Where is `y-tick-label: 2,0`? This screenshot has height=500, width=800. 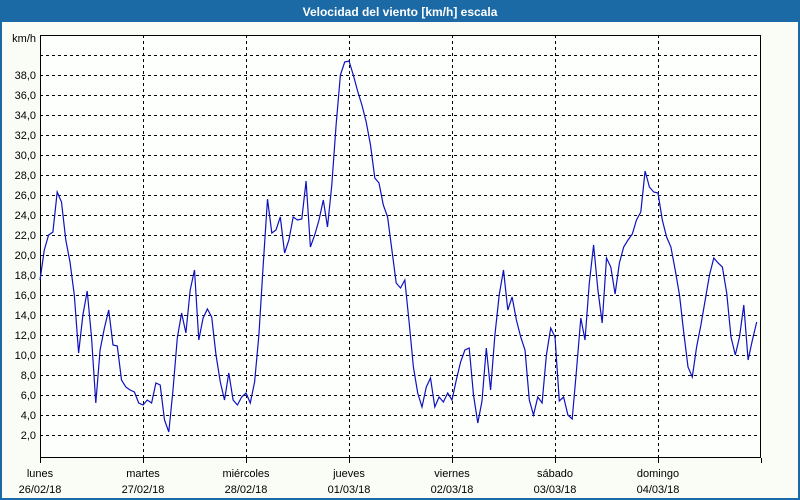
y-tick-label: 2,0 is located at coordinates (28, 436).